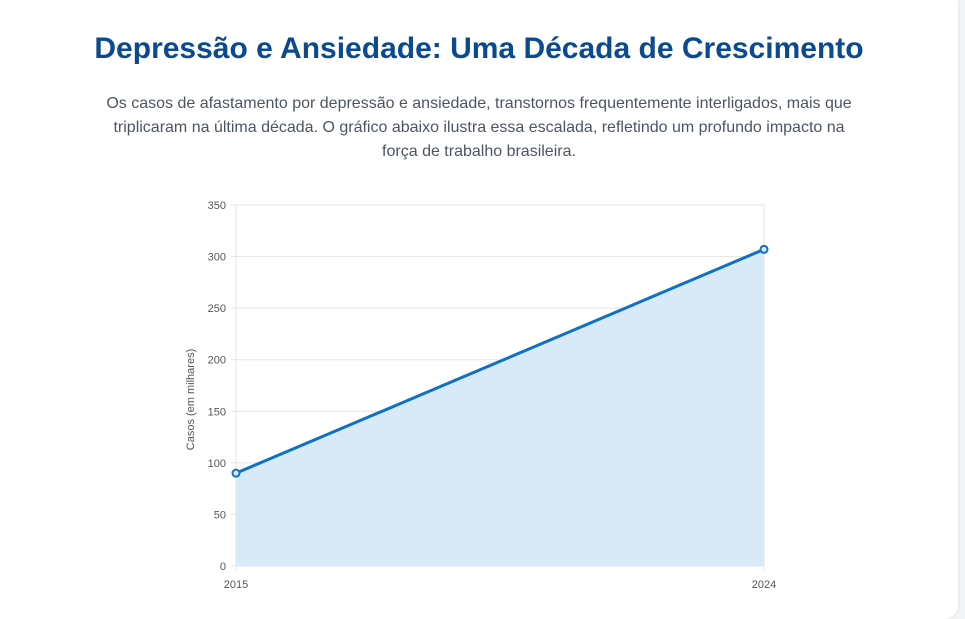  I want to click on y-tick-label: 50, so click(220, 515).